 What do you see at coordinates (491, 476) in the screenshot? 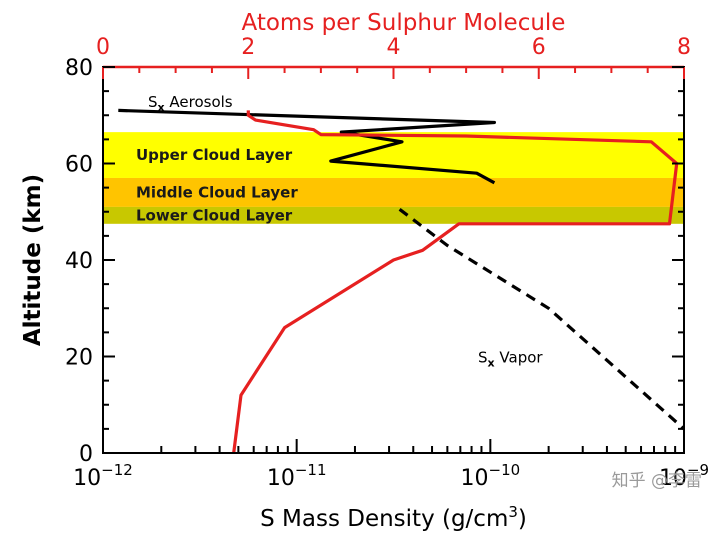
I see `x-tick-label: 10−10` at bounding box center [491, 476].